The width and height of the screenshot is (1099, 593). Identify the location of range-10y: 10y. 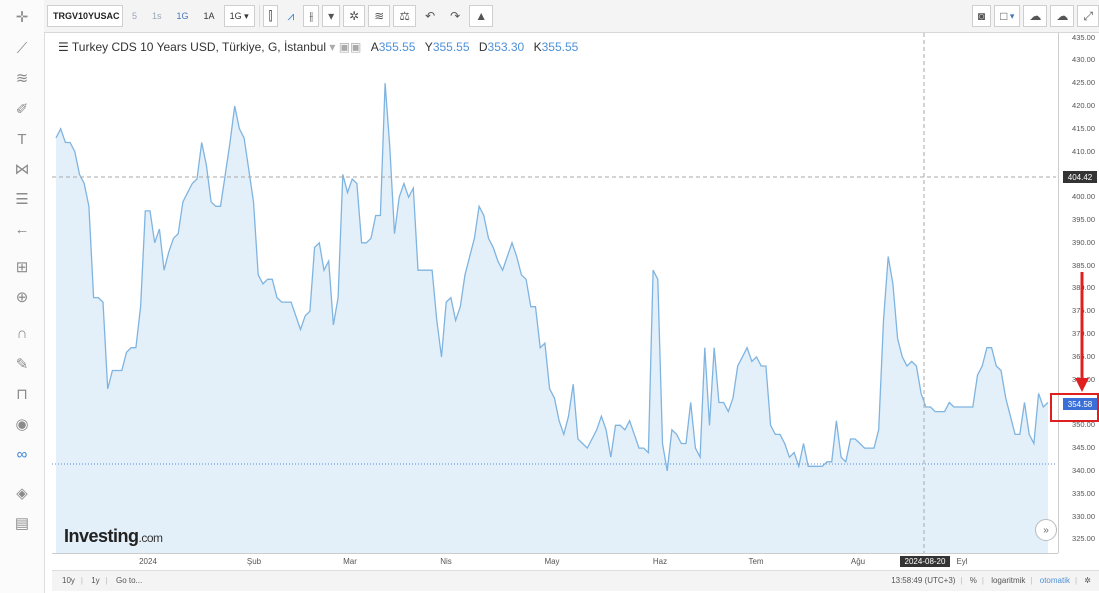
(68, 580).